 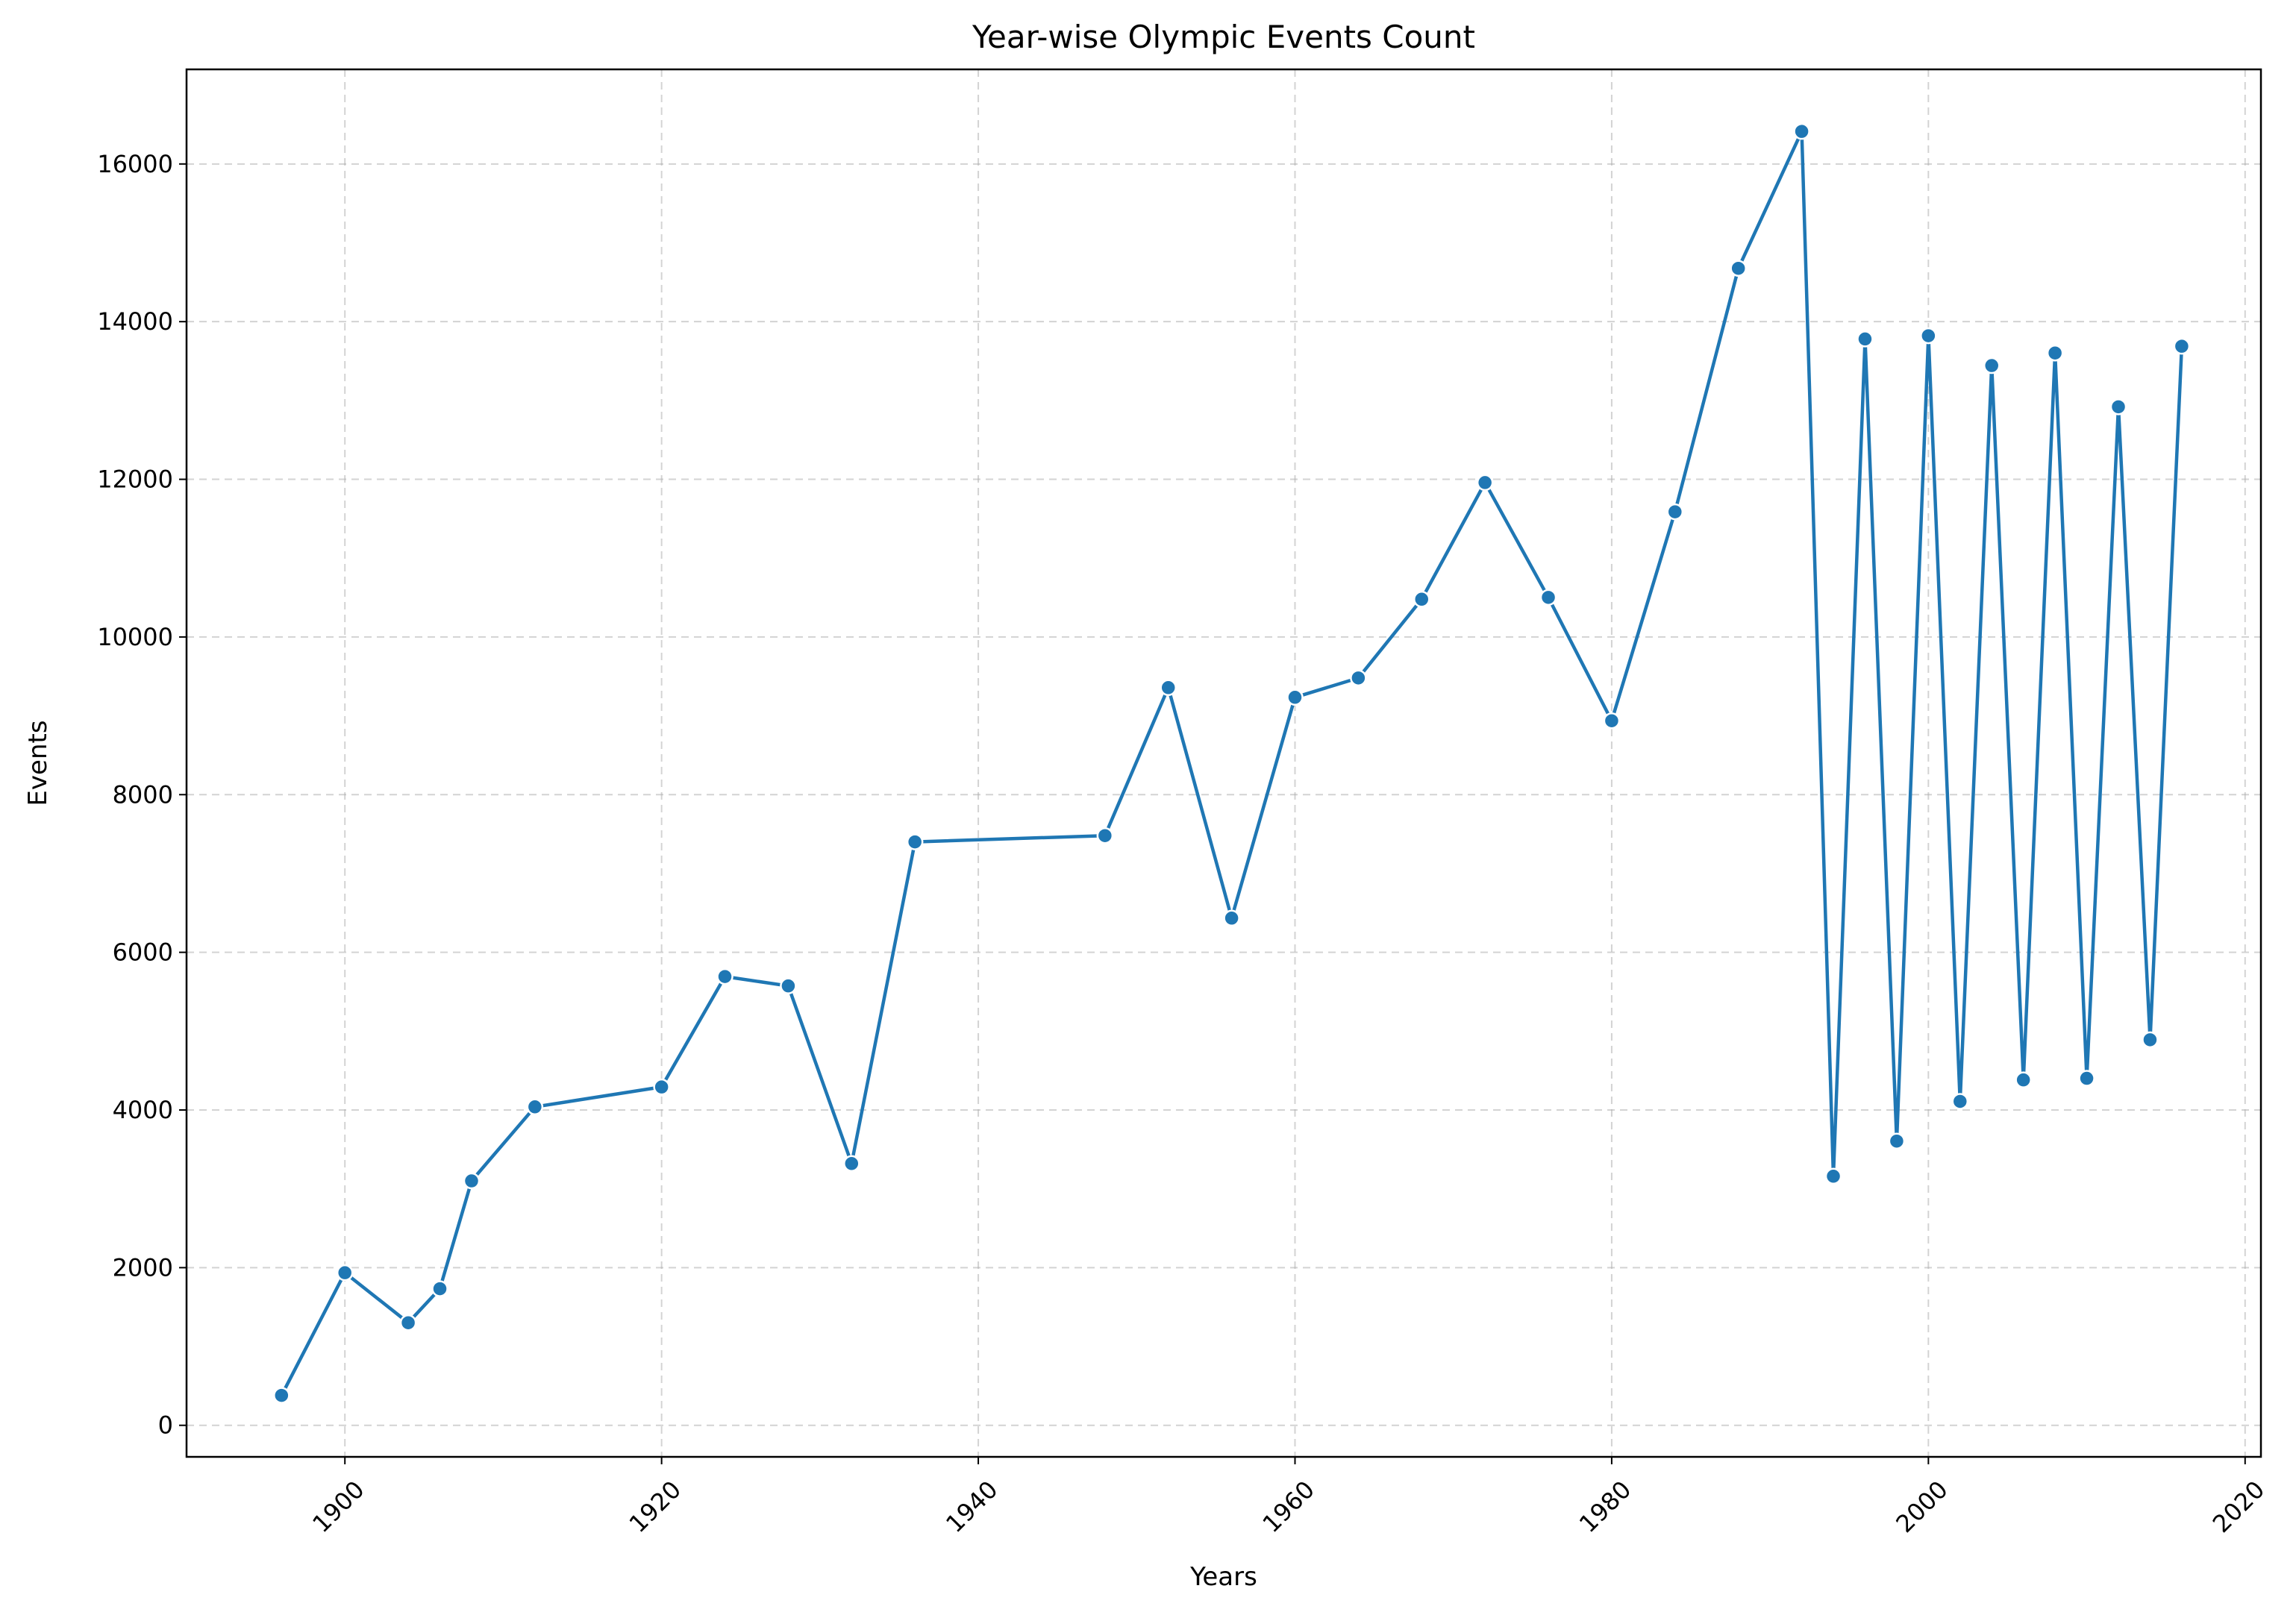 I want to click on y-tick-label: 0, so click(x=166, y=1425).